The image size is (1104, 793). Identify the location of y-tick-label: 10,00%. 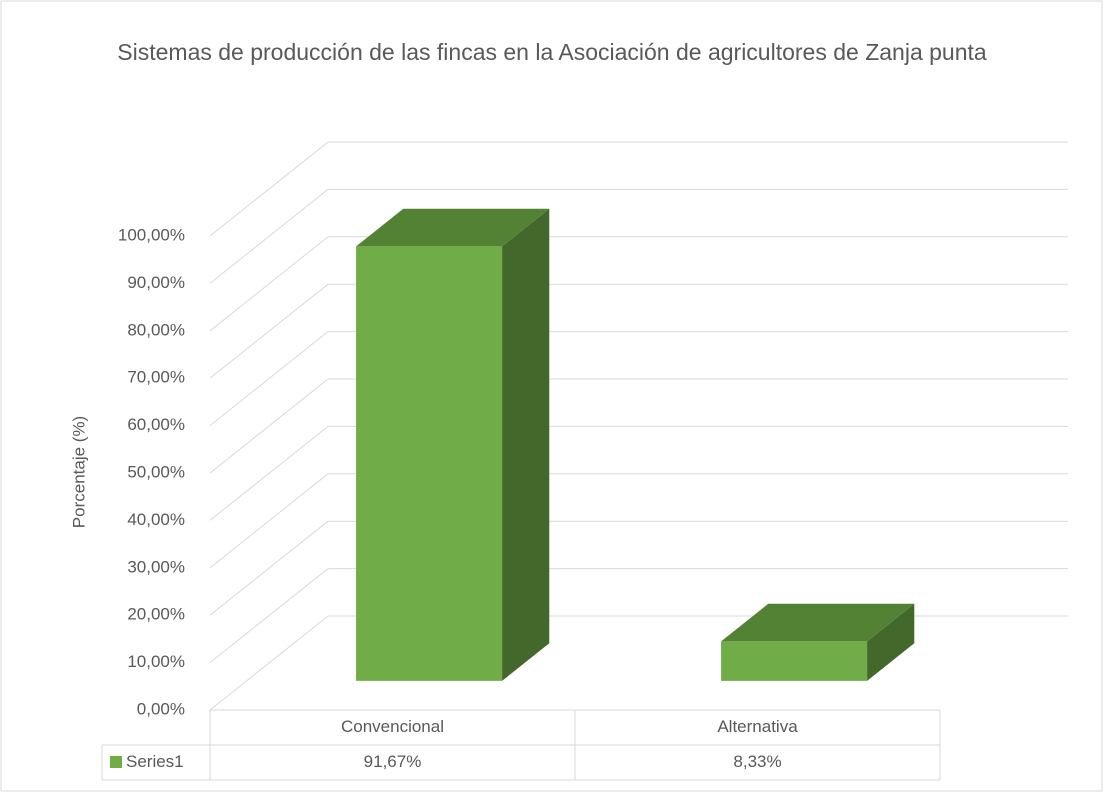
(156, 661).